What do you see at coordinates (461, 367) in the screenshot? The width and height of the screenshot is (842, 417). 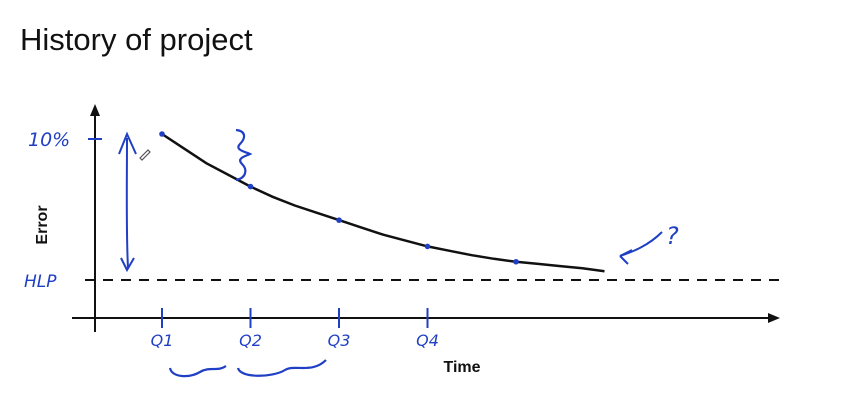 I see `x-axis-label: Time` at bounding box center [461, 367].